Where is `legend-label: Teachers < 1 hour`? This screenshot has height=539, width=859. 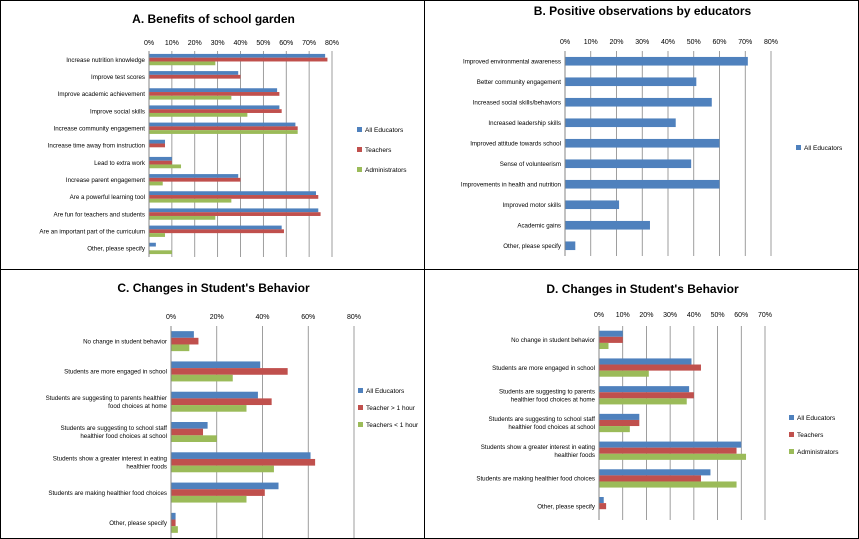
legend-label: Teachers < 1 hour is located at coordinates (392, 425).